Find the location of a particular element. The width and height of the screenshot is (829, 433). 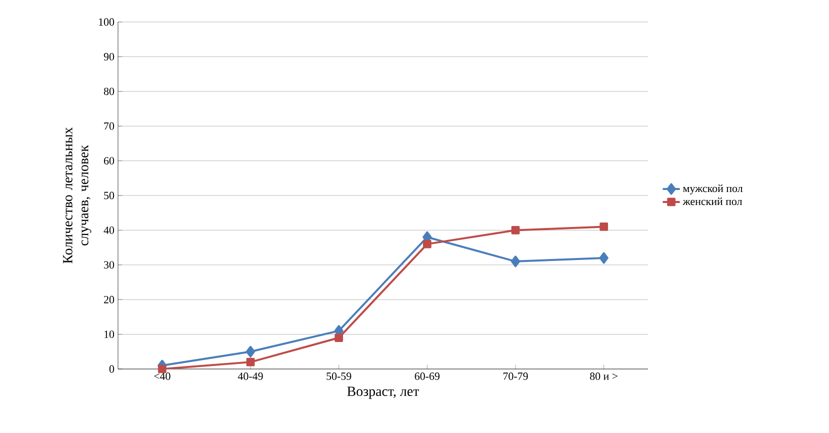

y-tick-label: 60 is located at coordinates (109, 160).